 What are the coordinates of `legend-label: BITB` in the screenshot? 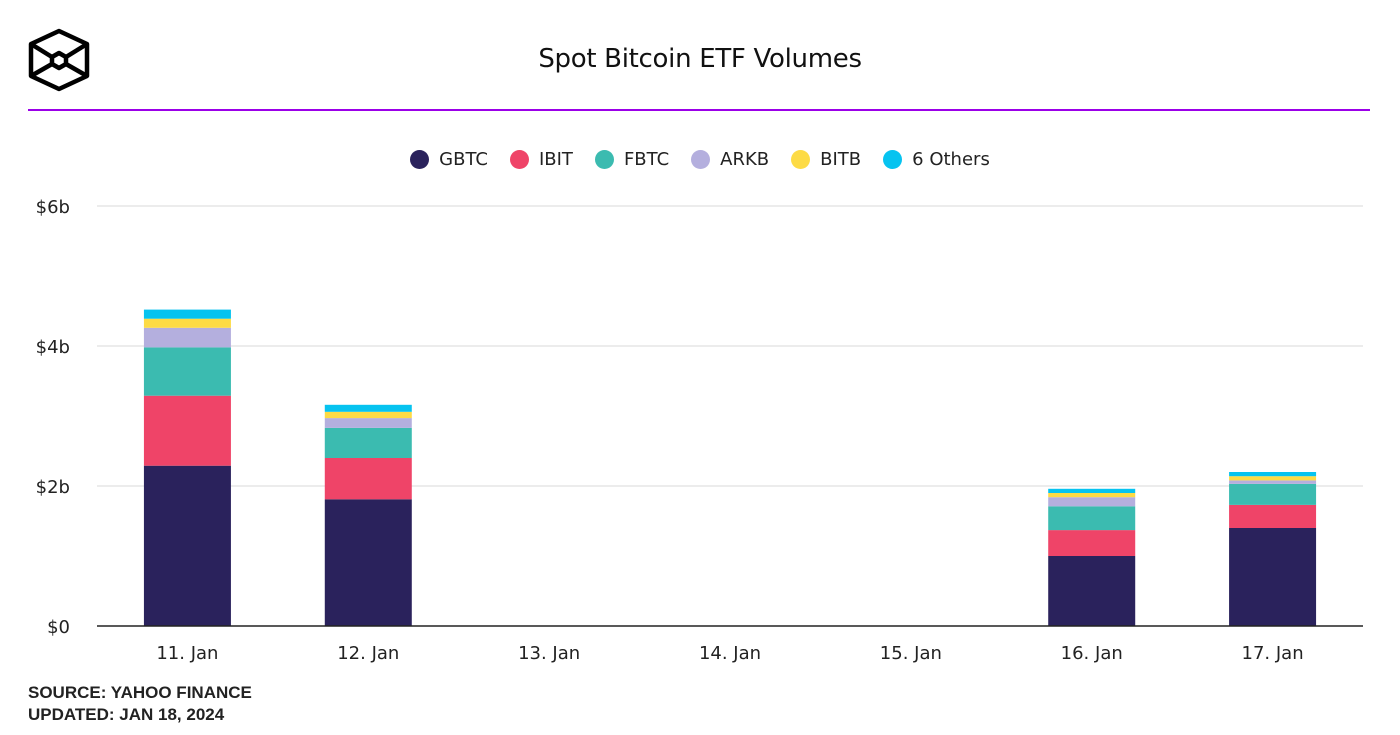 It's located at (841, 159).